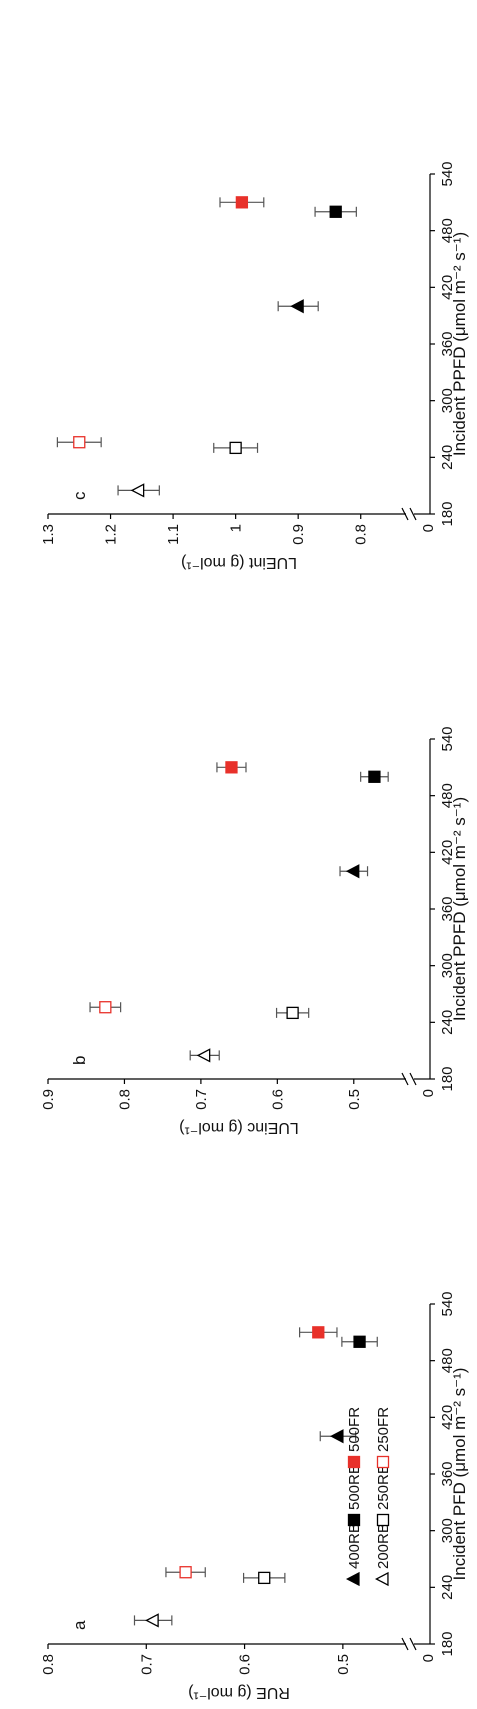 This screenshot has width=477, height=1709. I want to click on x-axis-title: Incident PFD (μmol m⁻² s⁻¹), so click(459, 1474).